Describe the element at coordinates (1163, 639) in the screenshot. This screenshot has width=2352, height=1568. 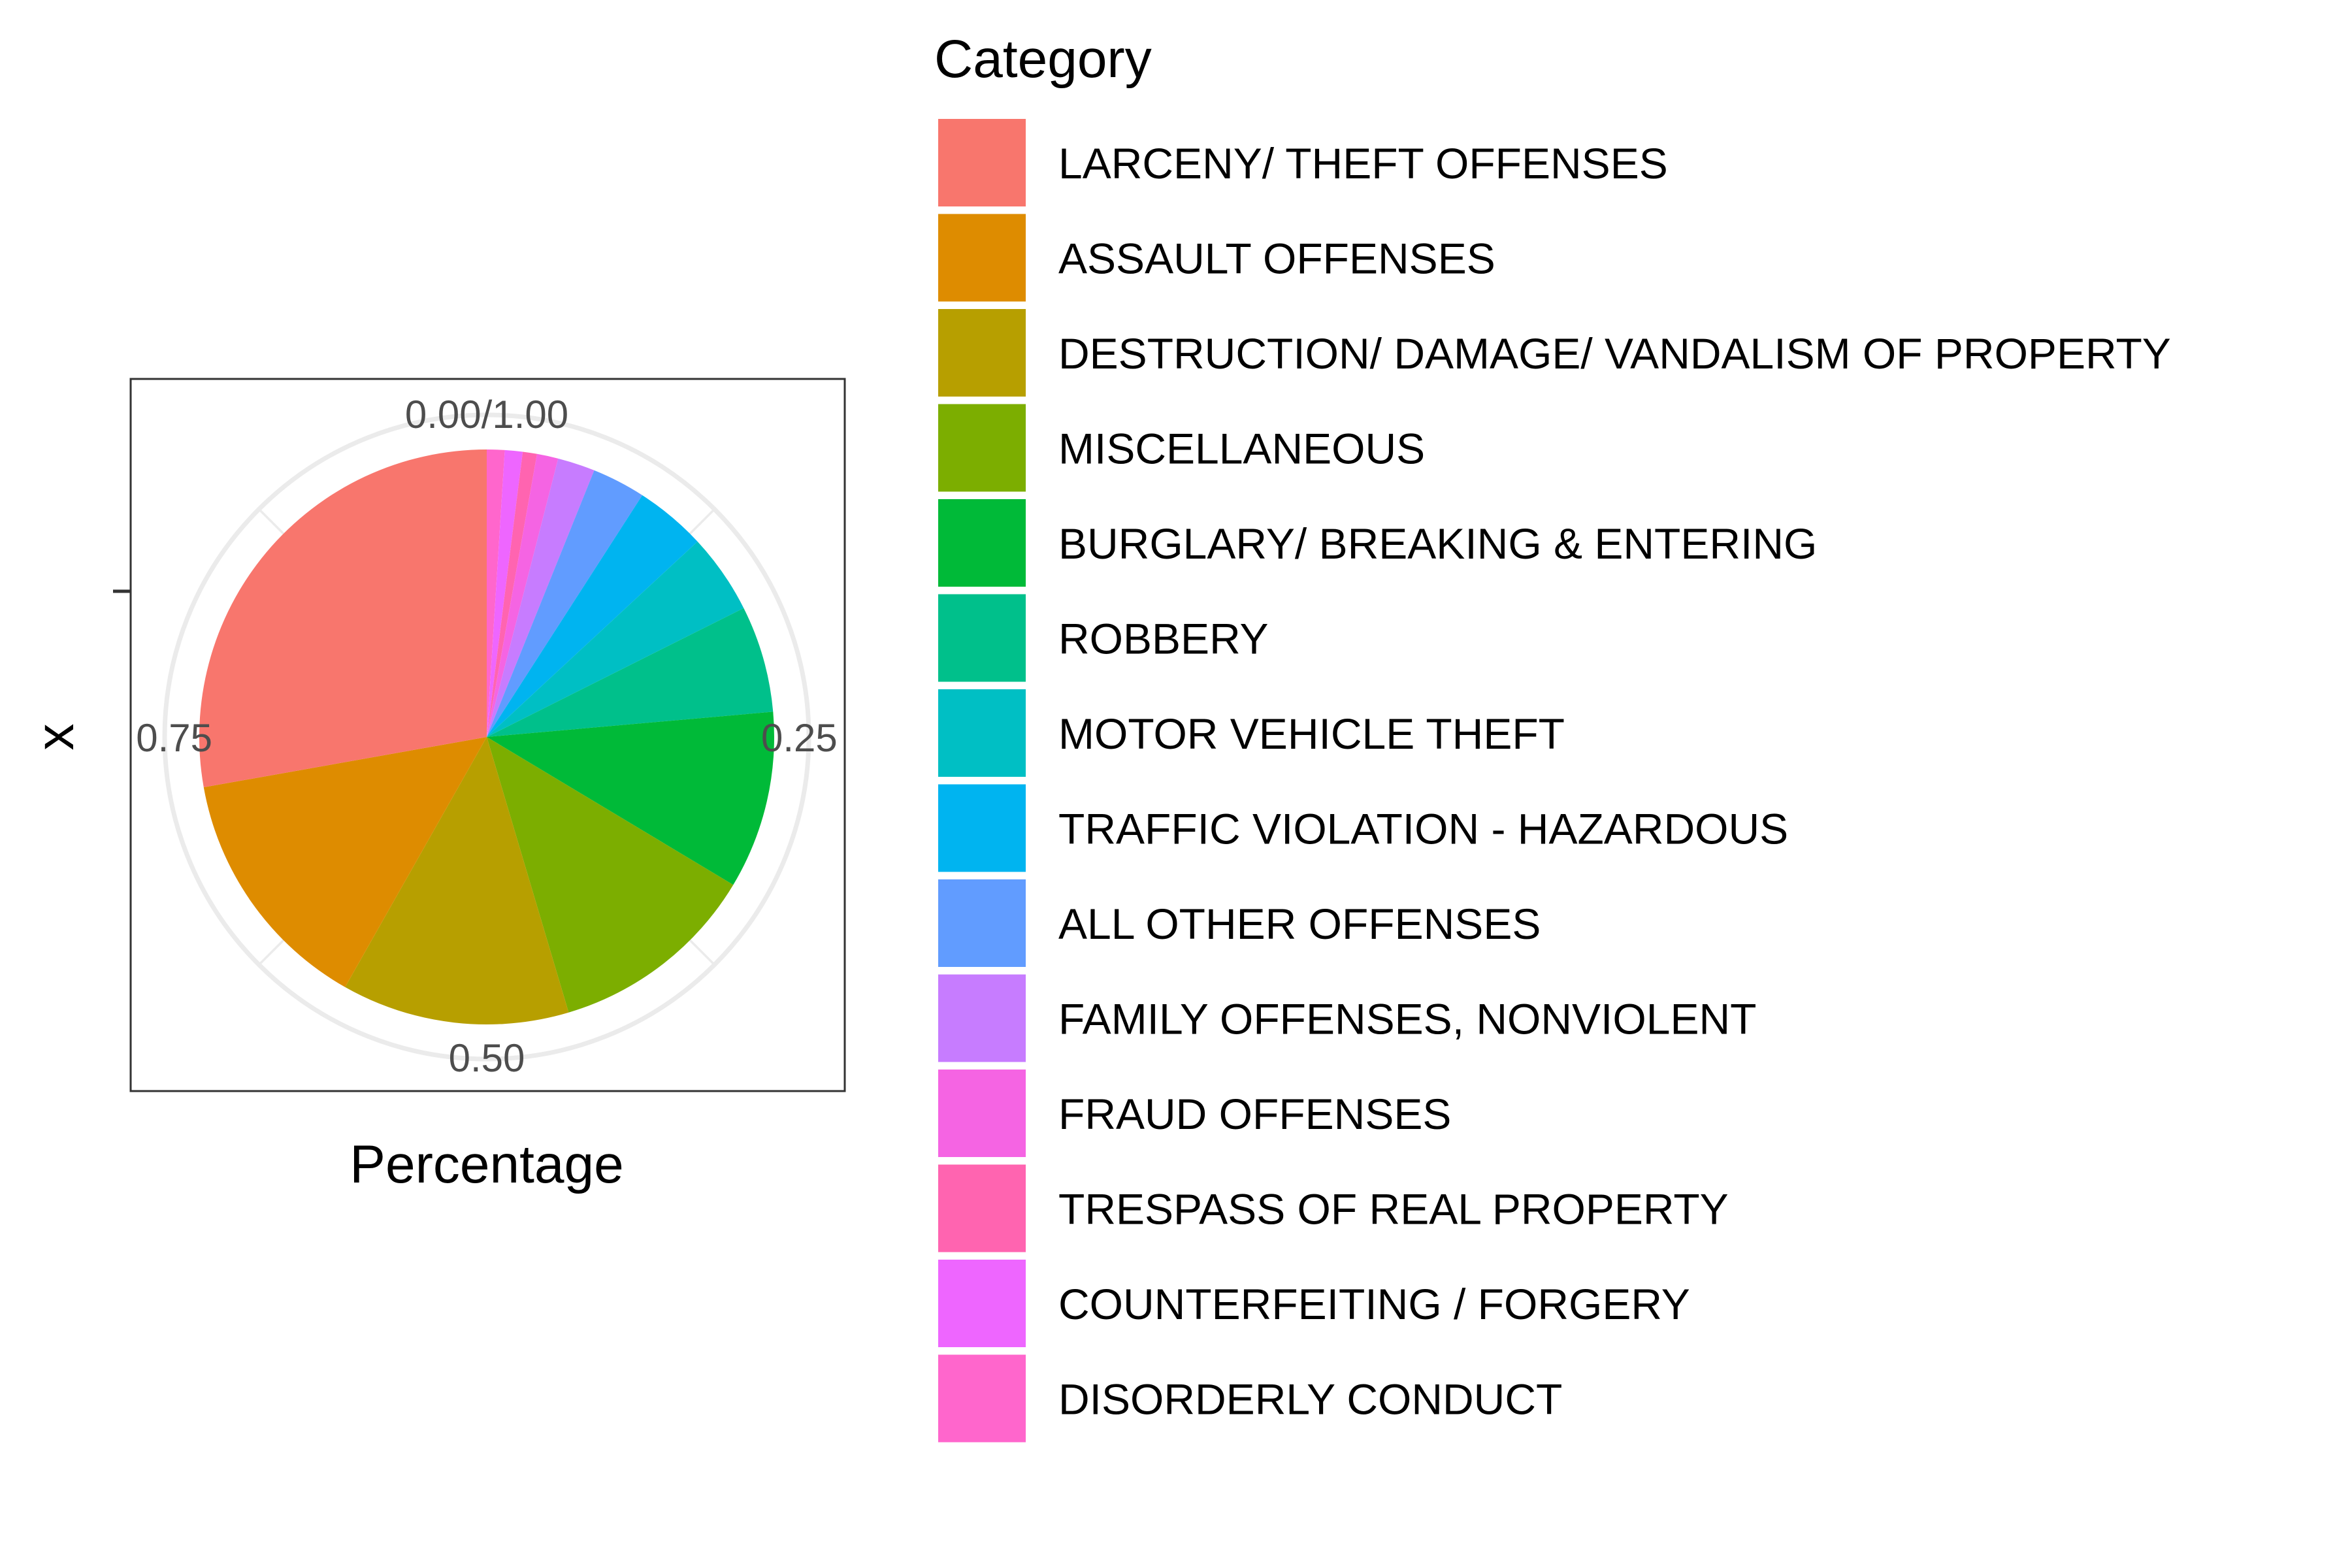
I see `legend-label: ROBBERY` at that location.